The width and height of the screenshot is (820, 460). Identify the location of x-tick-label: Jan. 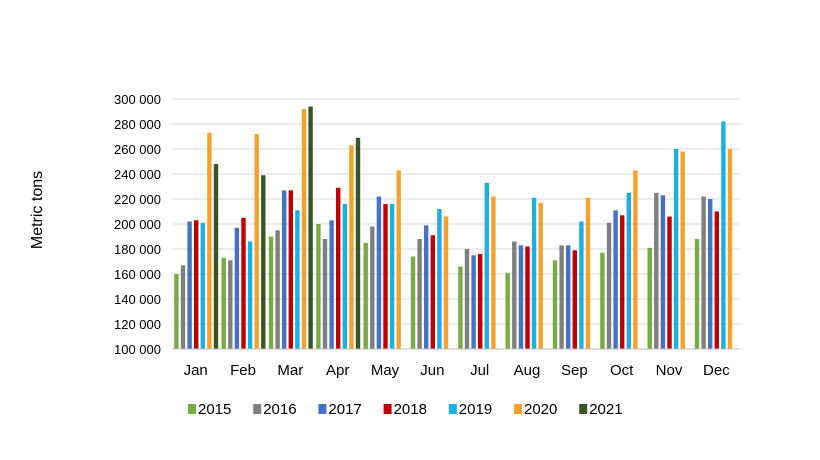
(196, 370).